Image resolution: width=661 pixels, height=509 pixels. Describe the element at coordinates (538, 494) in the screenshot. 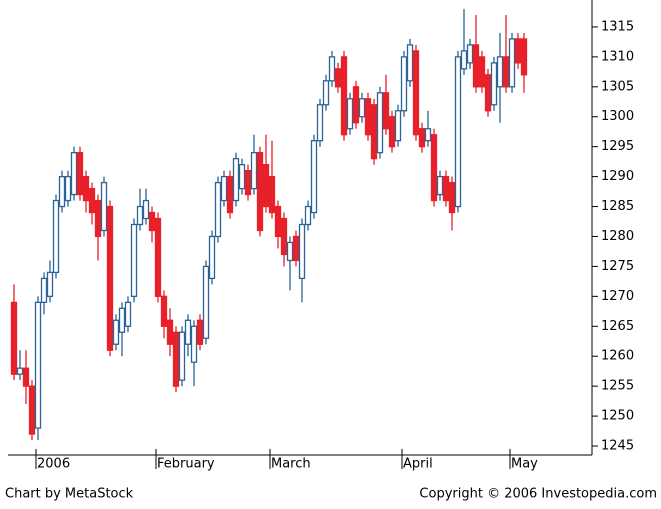

I see `footer-right: Copyright © 2006 Investopedia.com` at that location.